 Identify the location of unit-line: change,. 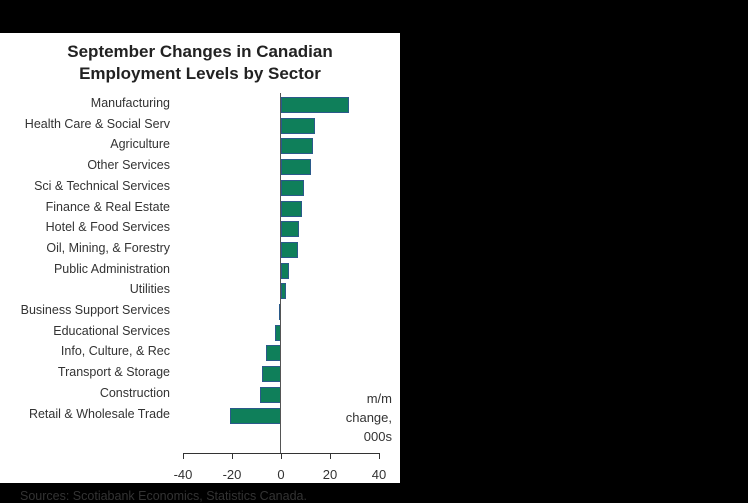
(368, 417).